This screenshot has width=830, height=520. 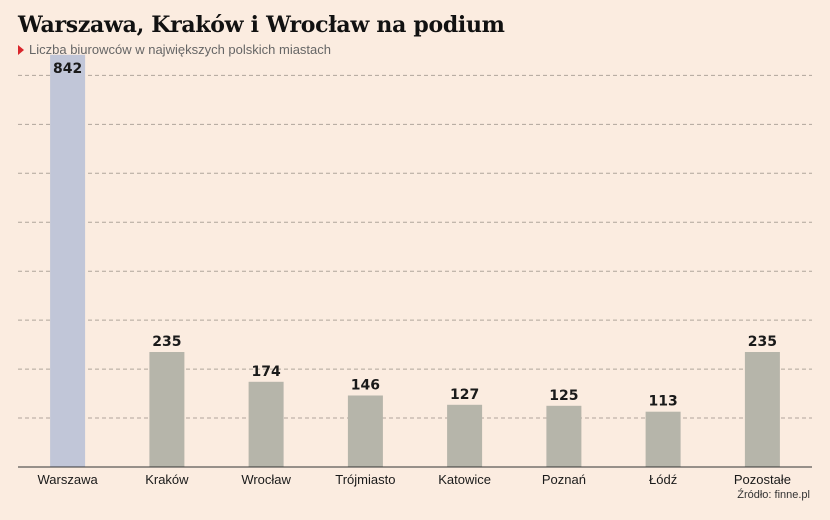 I want to click on triangle-marker-icon, so click(x=21, y=49).